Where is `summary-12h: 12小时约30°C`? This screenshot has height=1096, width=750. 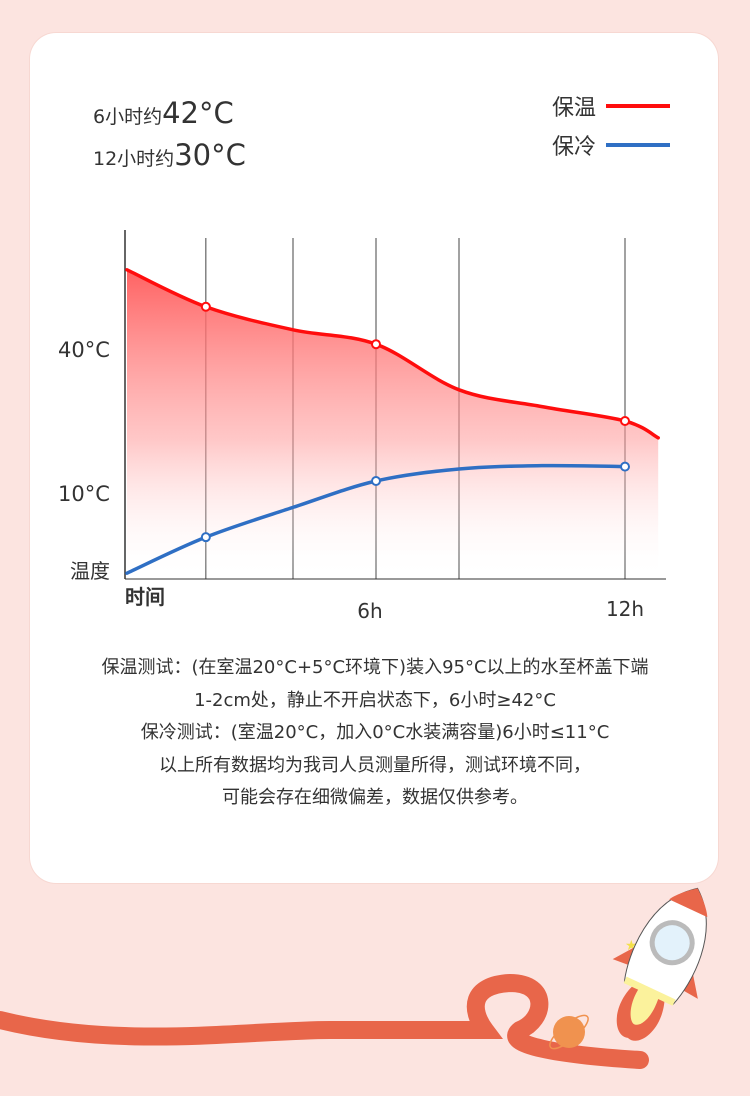
summary-12h: 12小时约30°C is located at coordinates (169, 155).